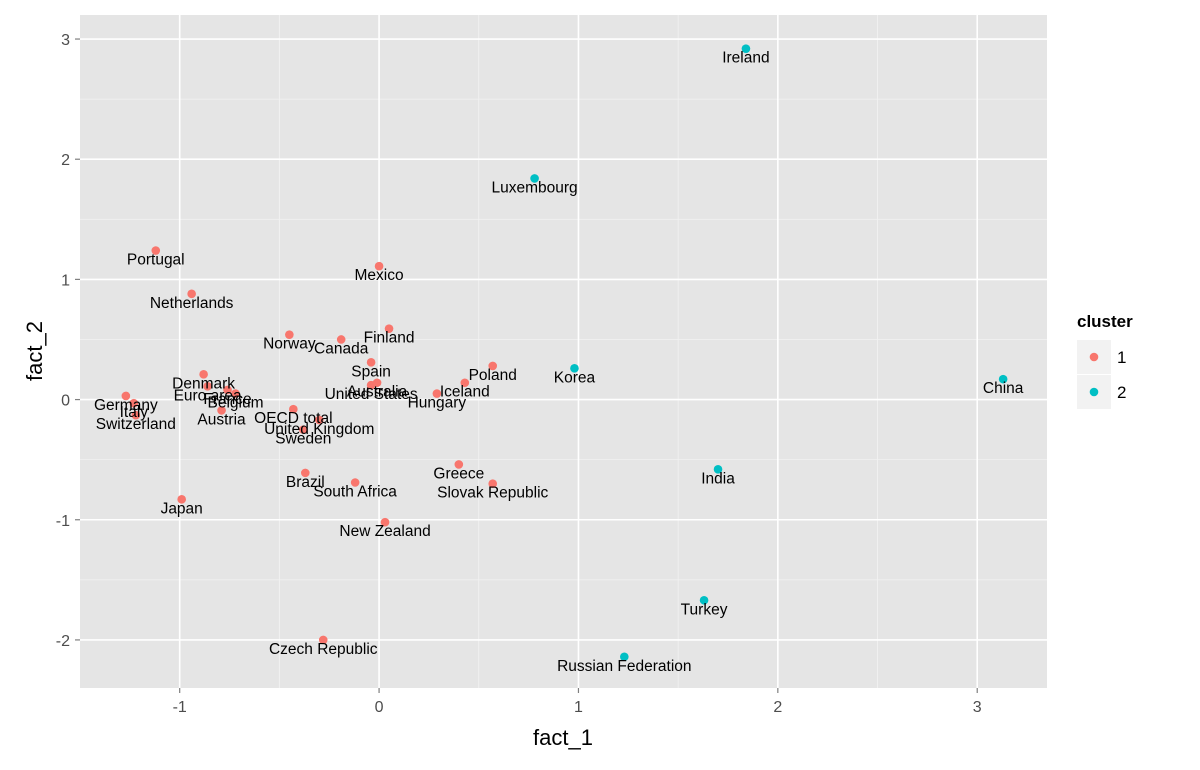 The width and height of the screenshot is (1200, 770). What do you see at coordinates (180, 707) in the screenshot?
I see `x-tick-label: -1` at bounding box center [180, 707].